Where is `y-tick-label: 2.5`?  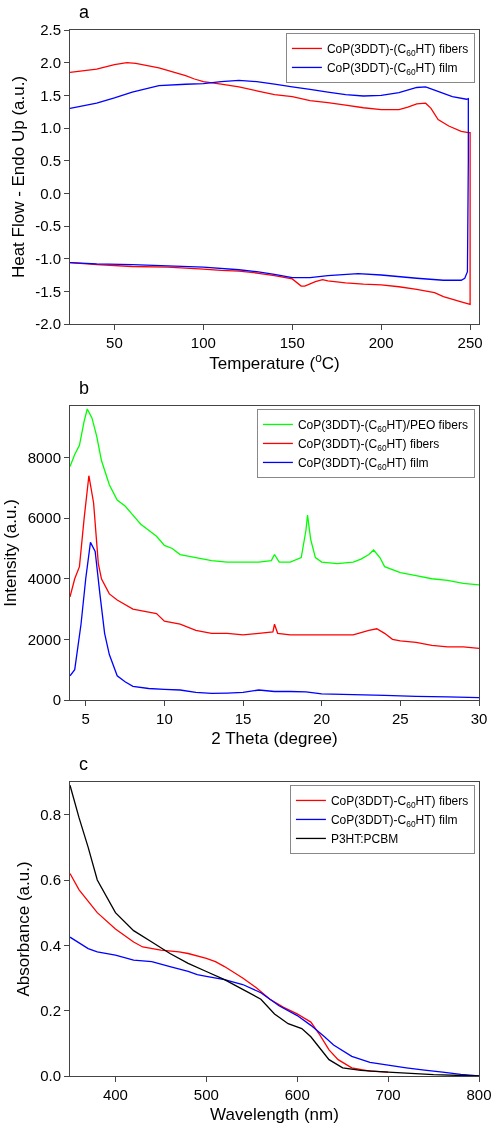
y-tick-label: 2.5 is located at coordinates (50, 30).